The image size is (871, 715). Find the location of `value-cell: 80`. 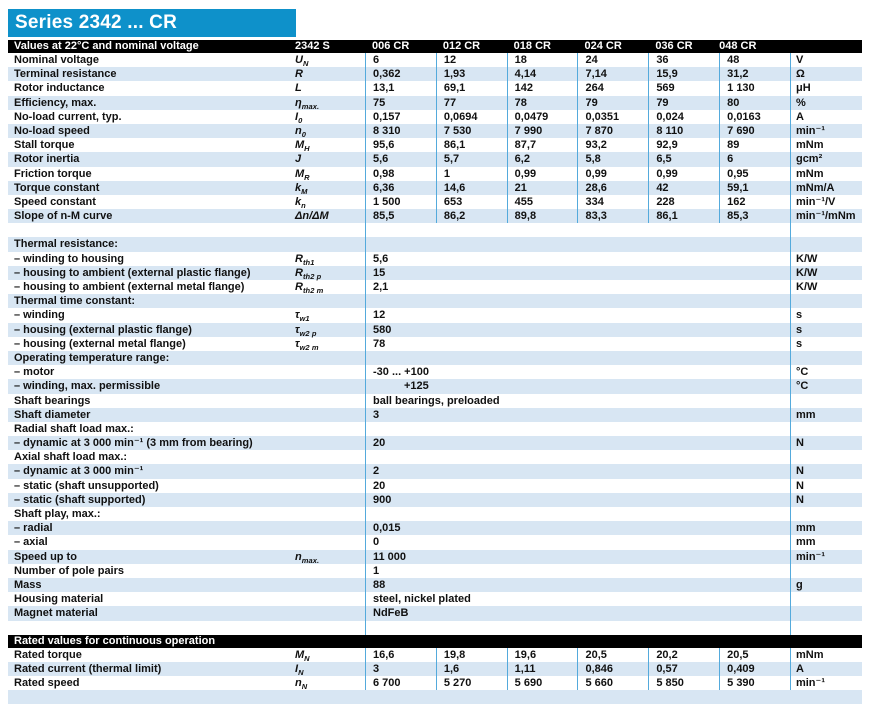

value-cell: 80 is located at coordinates (754, 102).